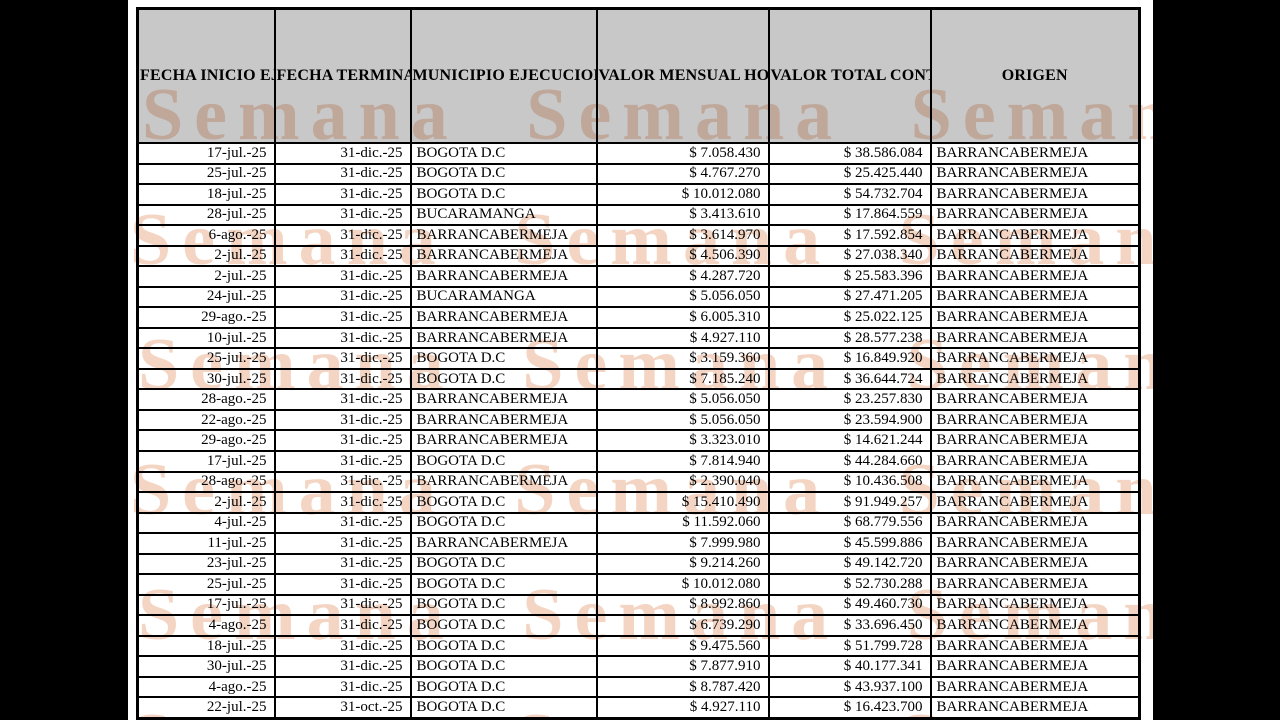  What do you see at coordinates (206, 235) in the screenshot?
I see `cell-fecha-inicio: 6-ago.-25` at bounding box center [206, 235].